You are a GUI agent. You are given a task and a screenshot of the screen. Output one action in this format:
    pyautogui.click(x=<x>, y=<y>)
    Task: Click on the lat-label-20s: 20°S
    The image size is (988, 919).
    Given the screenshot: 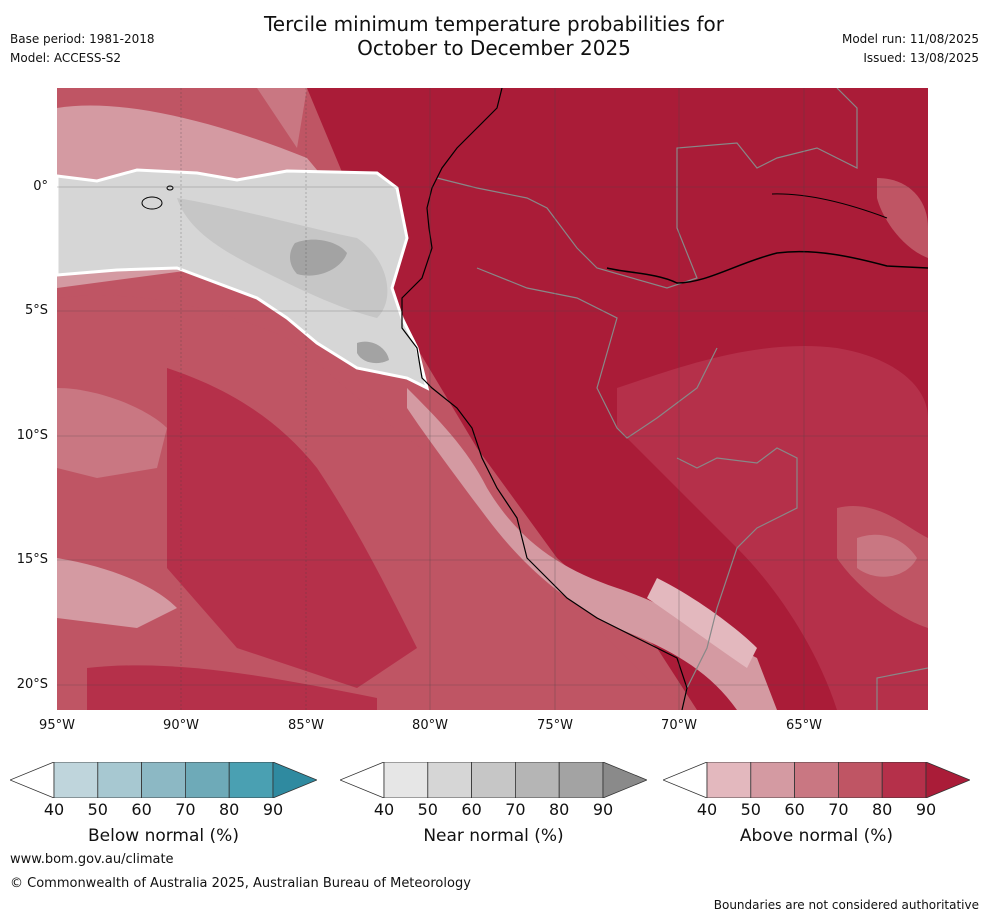 What is the action you would take?
    pyautogui.click(x=32, y=684)
    